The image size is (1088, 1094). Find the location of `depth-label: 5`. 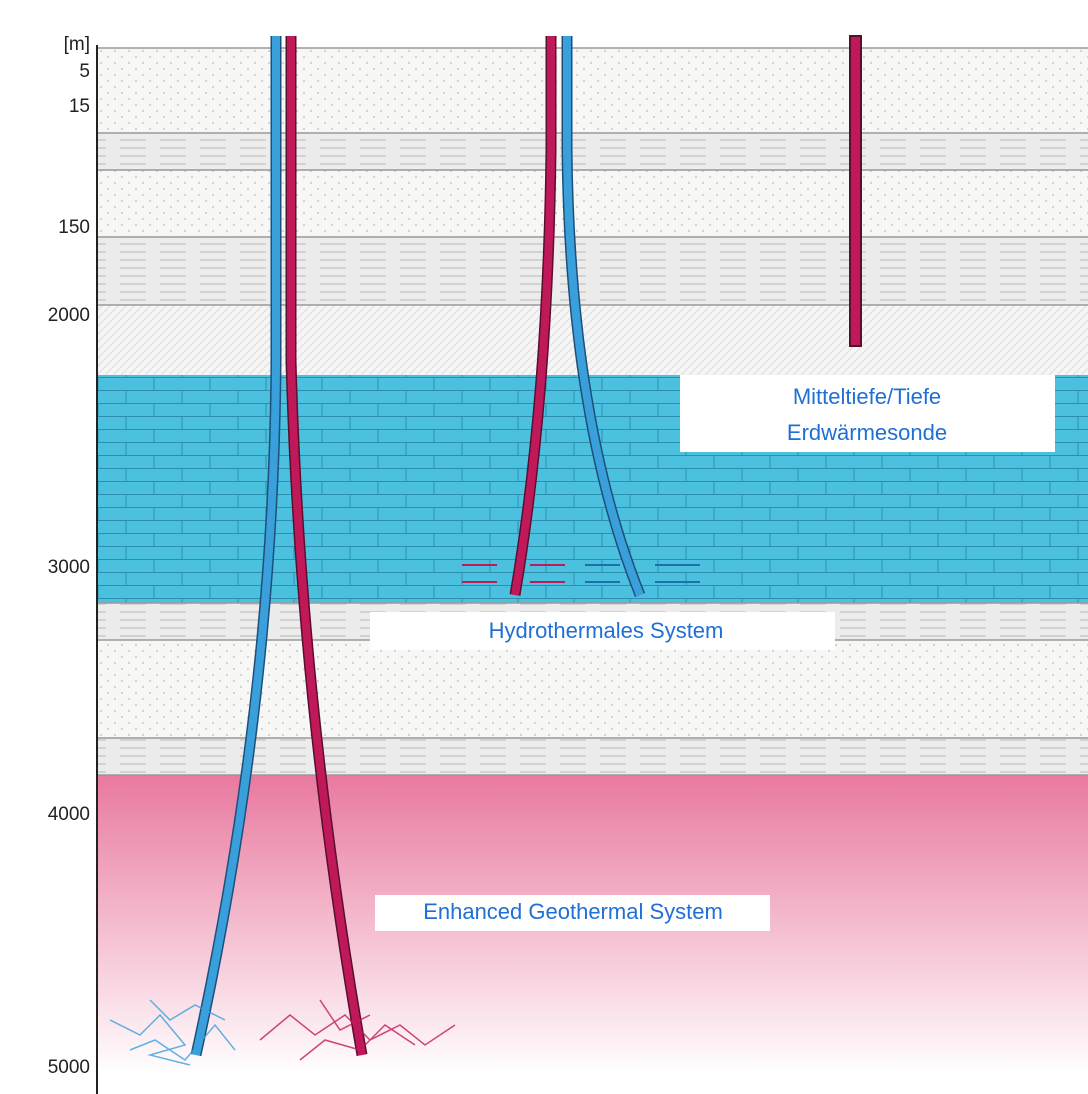

depth-label: 5 is located at coordinates (84, 71).